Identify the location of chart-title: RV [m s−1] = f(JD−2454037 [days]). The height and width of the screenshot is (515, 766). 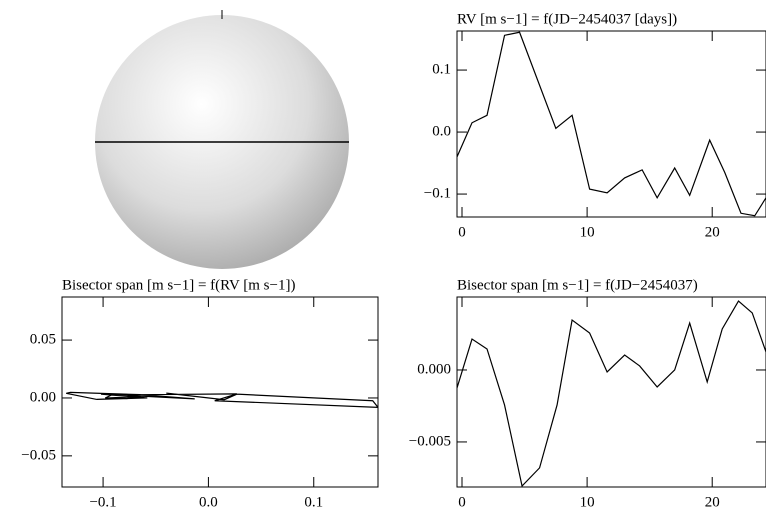
(567, 19).